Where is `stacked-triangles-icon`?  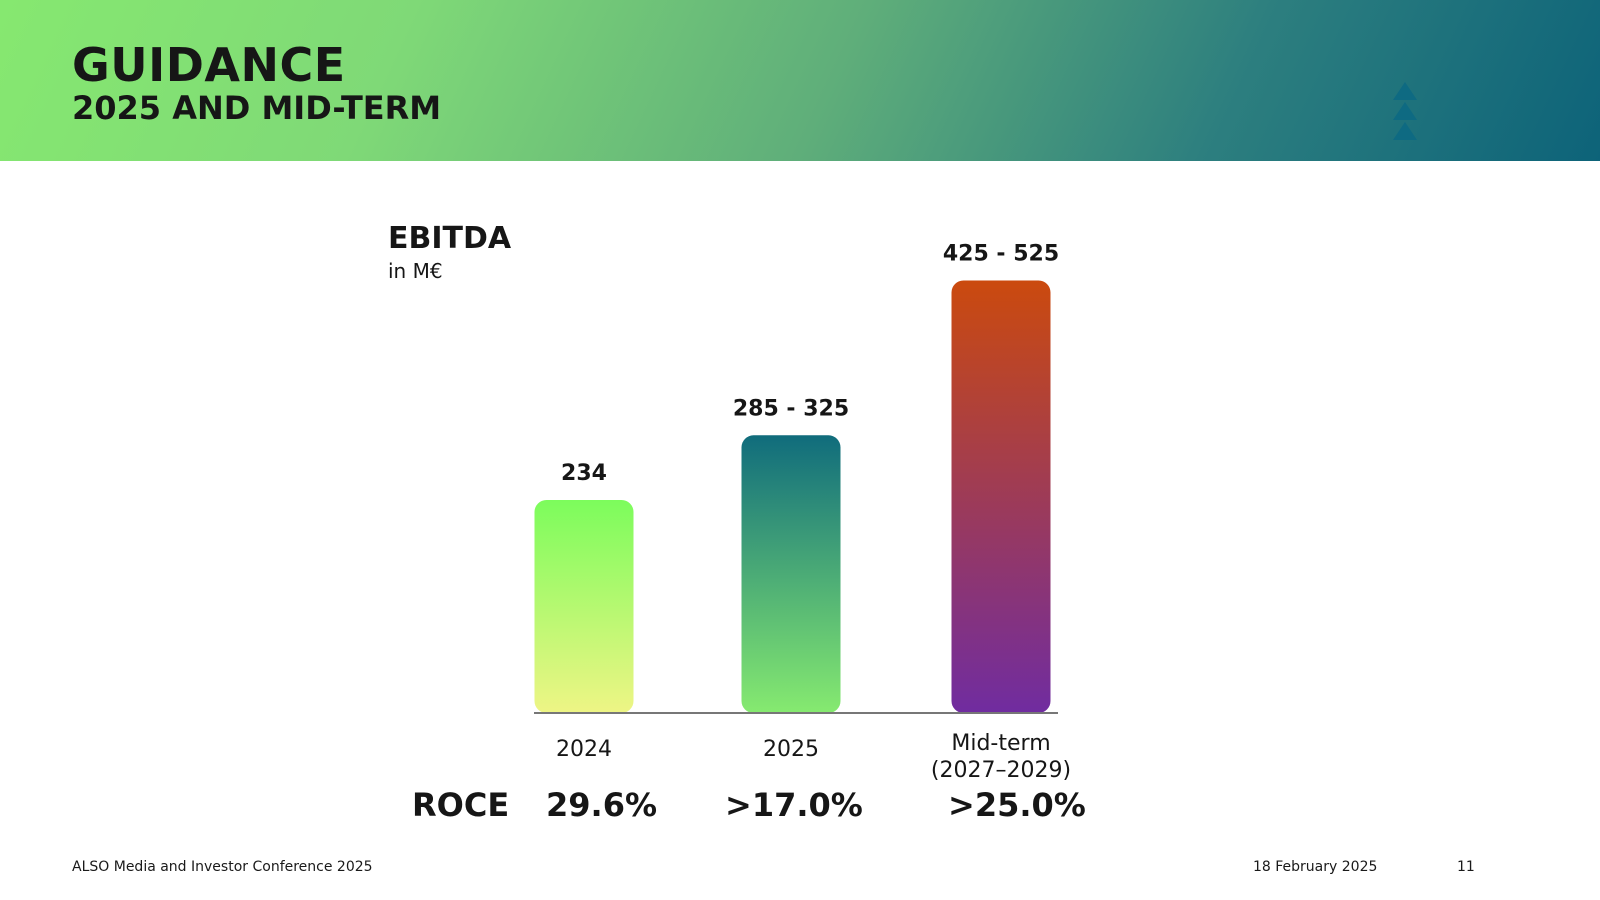
stacked-triangles-icon is located at coordinates (1405, 111).